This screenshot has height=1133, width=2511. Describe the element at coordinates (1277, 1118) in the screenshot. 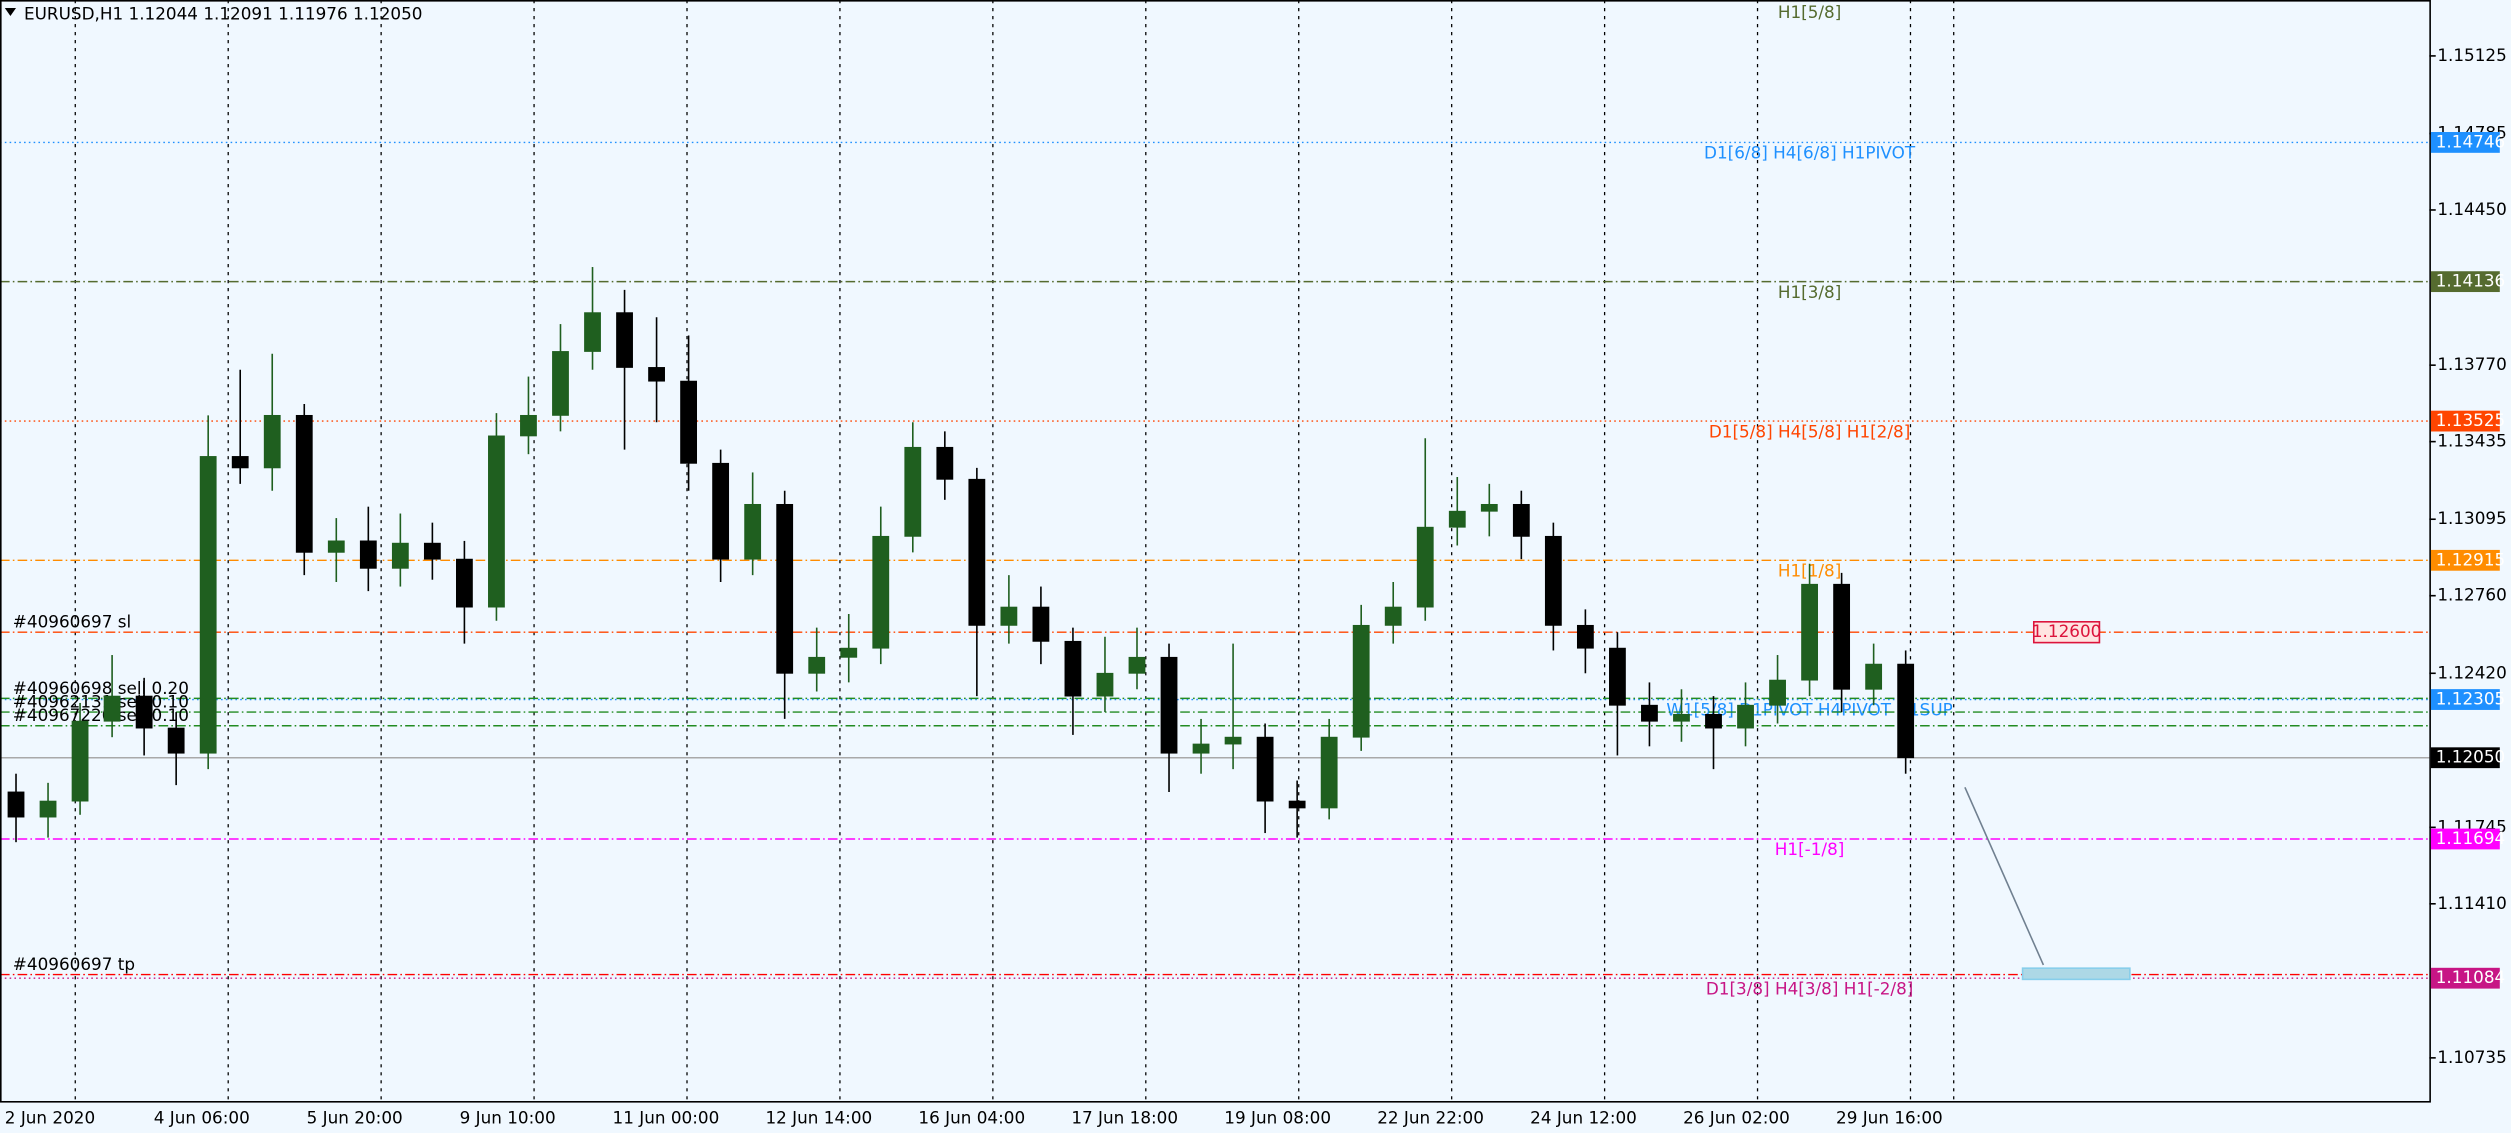

I see `x-tick-label: 19 Jun 08:00` at that location.